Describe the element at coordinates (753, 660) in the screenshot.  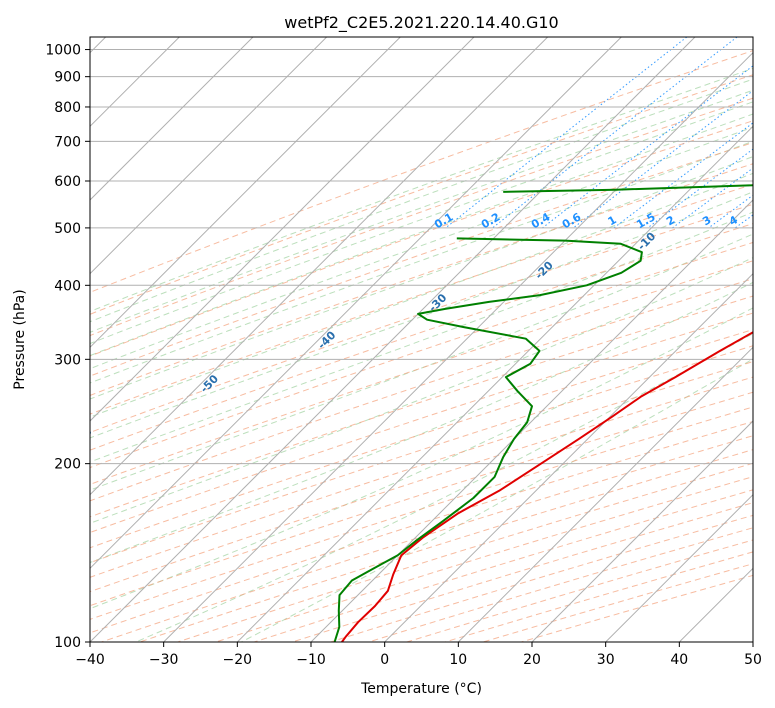
I see `x-tick-label: 50` at that location.